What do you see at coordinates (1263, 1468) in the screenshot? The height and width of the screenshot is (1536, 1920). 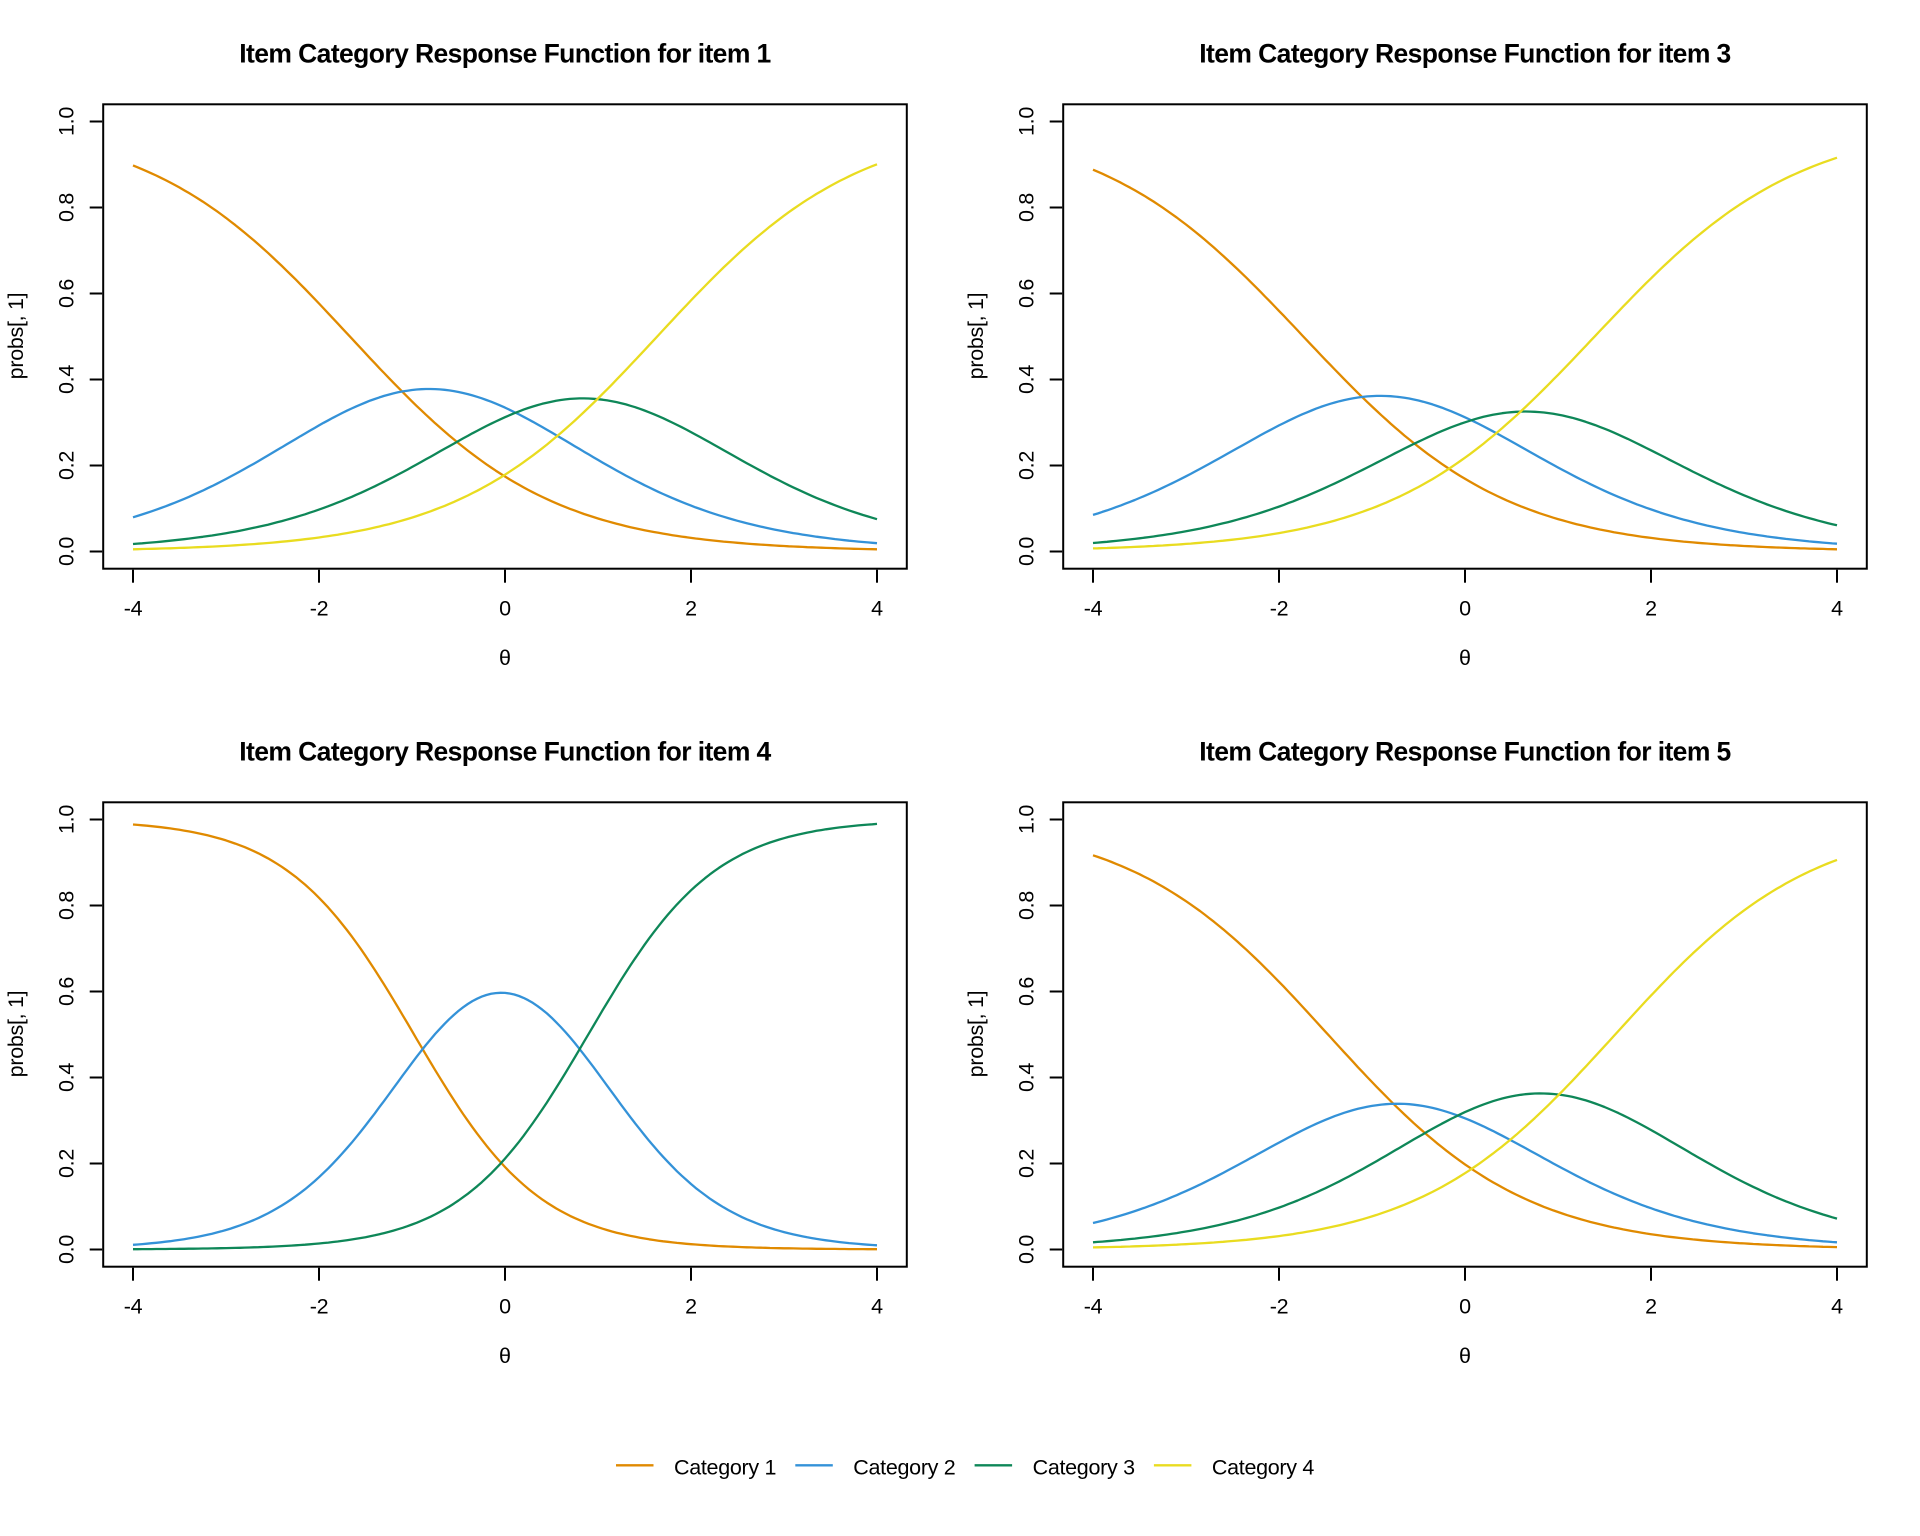 I see `svg-text: Category 4` at bounding box center [1263, 1468].